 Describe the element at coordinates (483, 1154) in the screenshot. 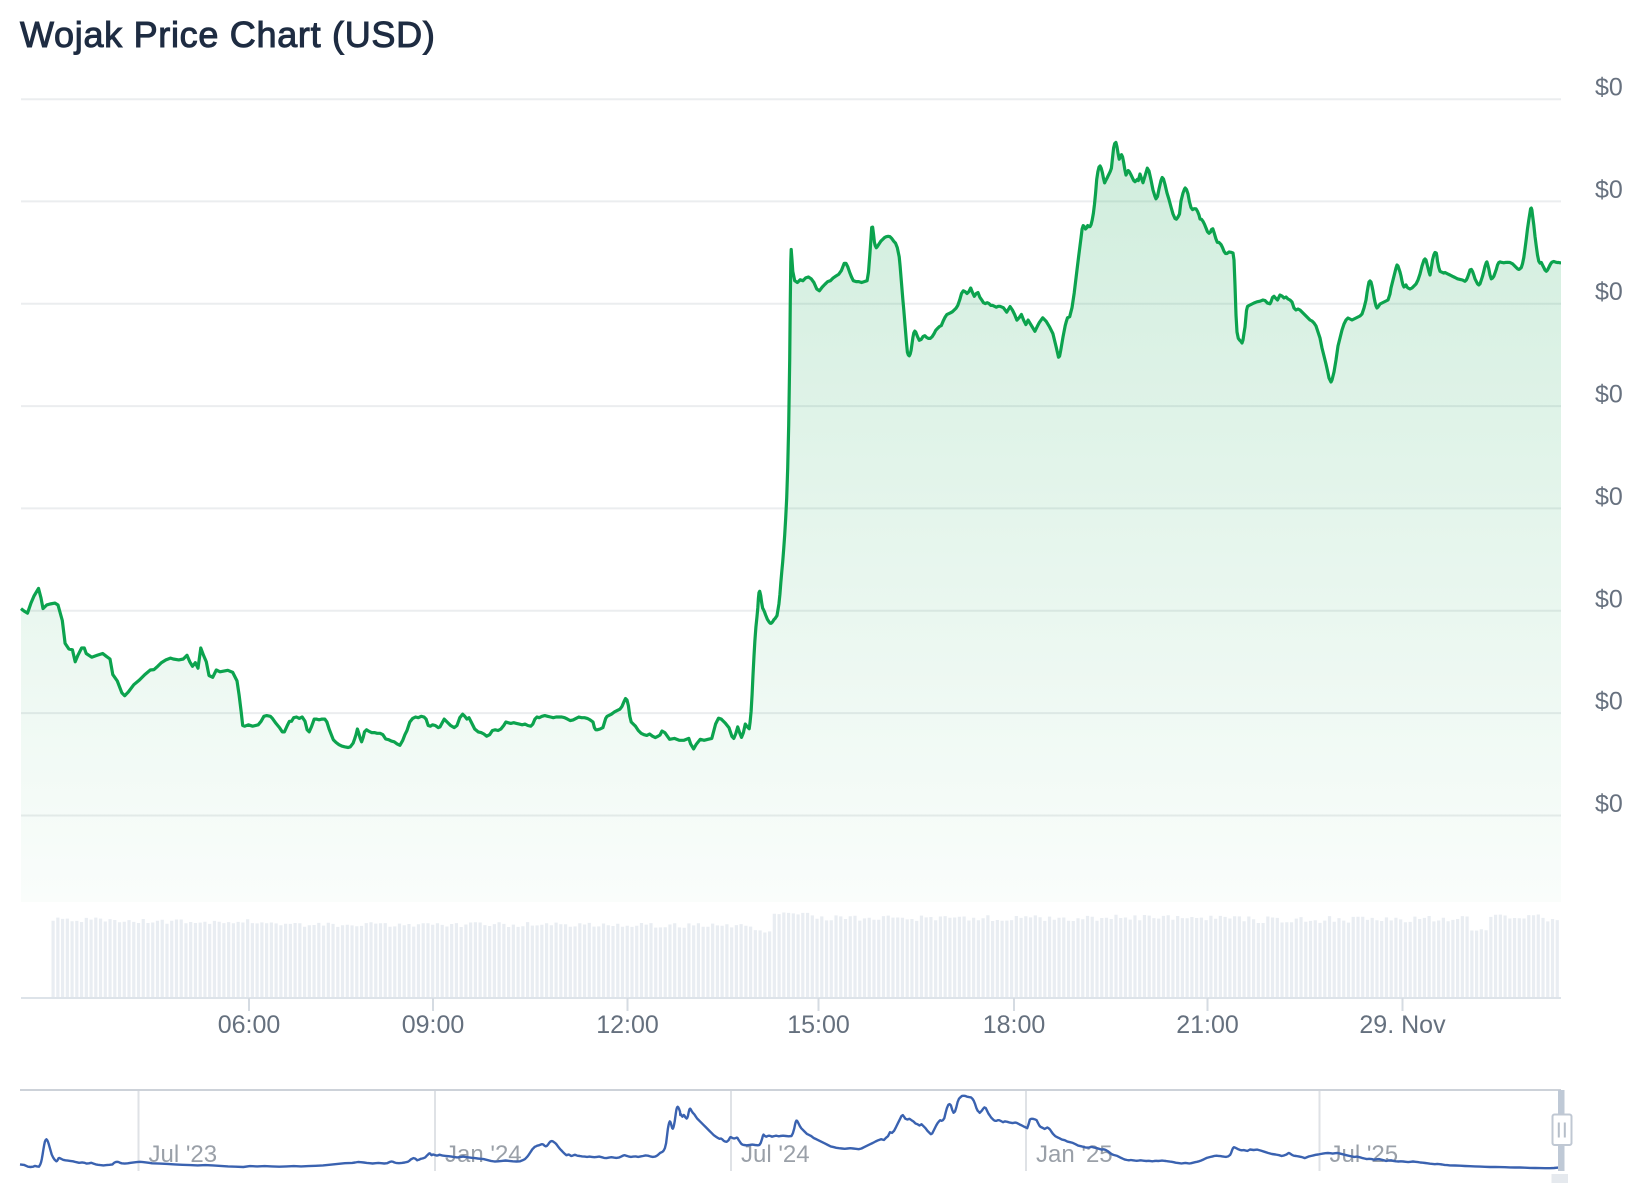

I see `svg-text: Jan '24` at that location.